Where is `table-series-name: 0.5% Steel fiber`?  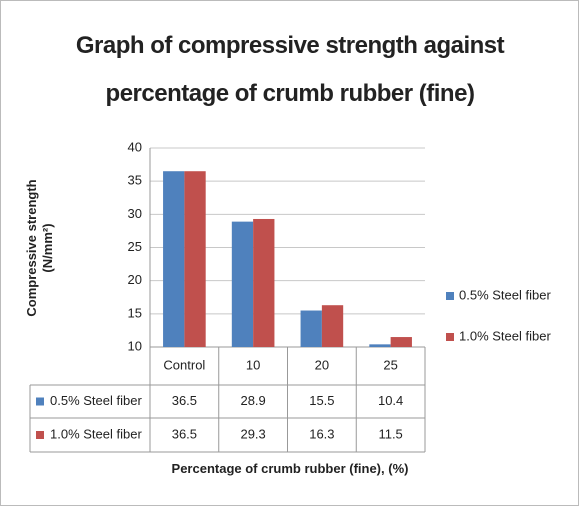 table-series-name: 0.5% Steel fiber is located at coordinates (96, 400).